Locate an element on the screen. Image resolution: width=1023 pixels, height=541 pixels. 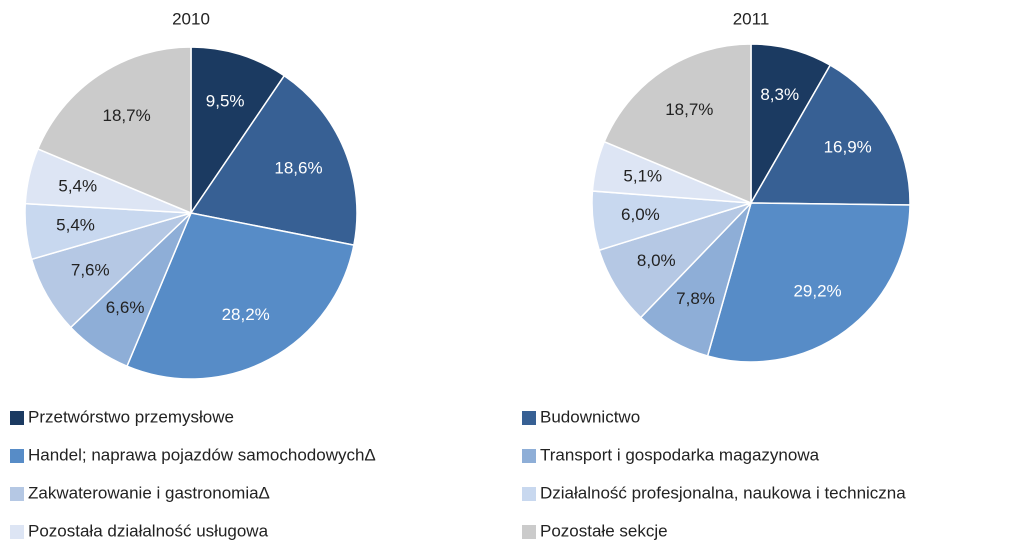
legend-label: Budownictwo is located at coordinates (590, 416).